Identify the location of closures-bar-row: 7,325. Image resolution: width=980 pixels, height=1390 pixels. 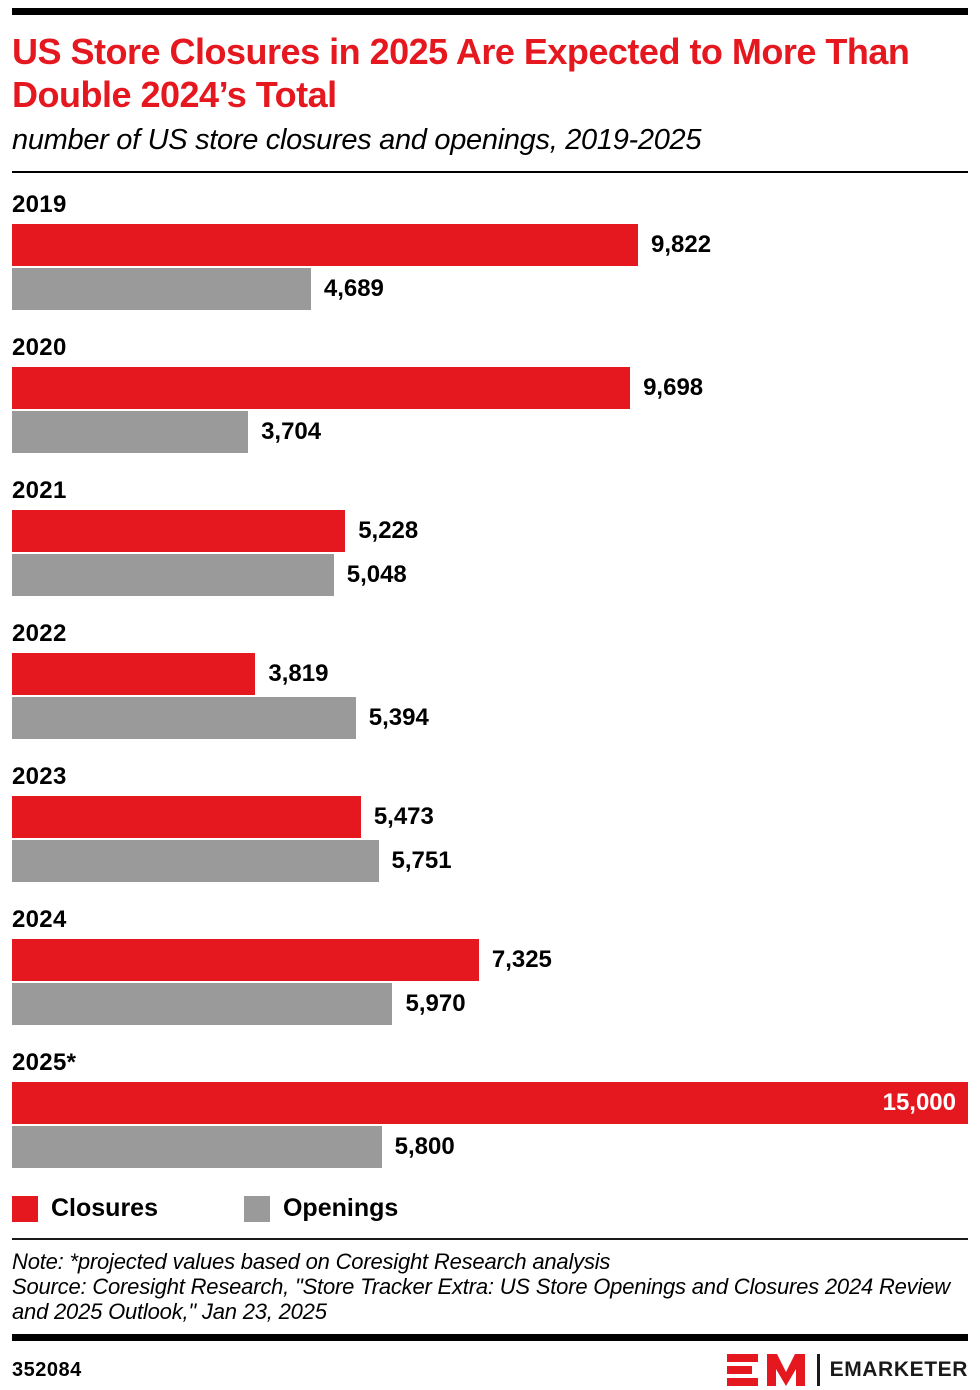
(490, 960).